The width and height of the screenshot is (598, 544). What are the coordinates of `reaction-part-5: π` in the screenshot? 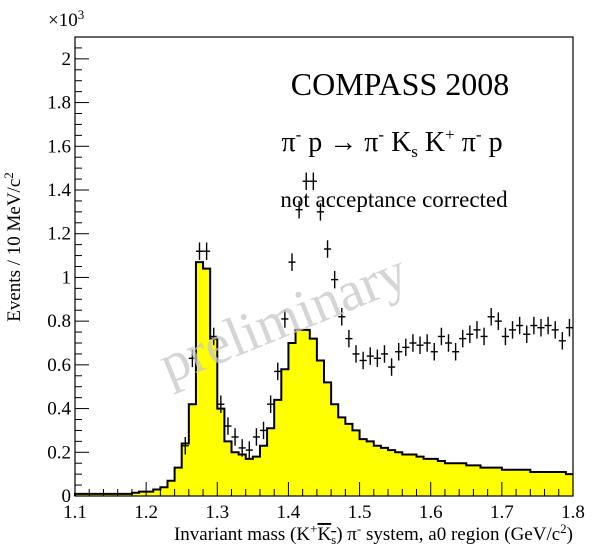 It's located at (465, 142).